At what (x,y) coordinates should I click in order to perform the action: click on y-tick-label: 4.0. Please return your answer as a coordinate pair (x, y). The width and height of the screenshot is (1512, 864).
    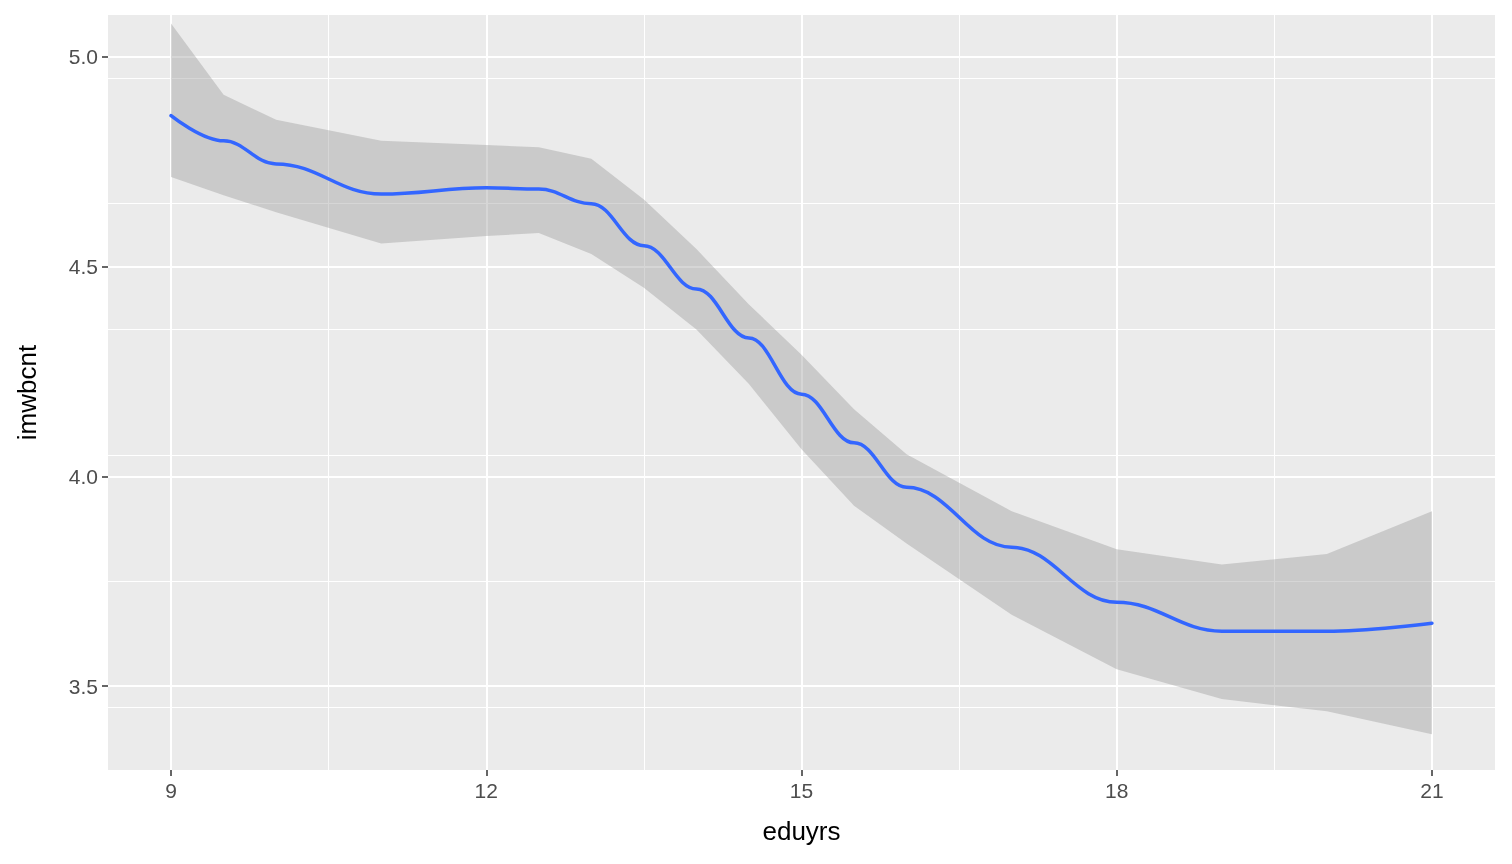
    Looking at the image, I should click on (83, 476).